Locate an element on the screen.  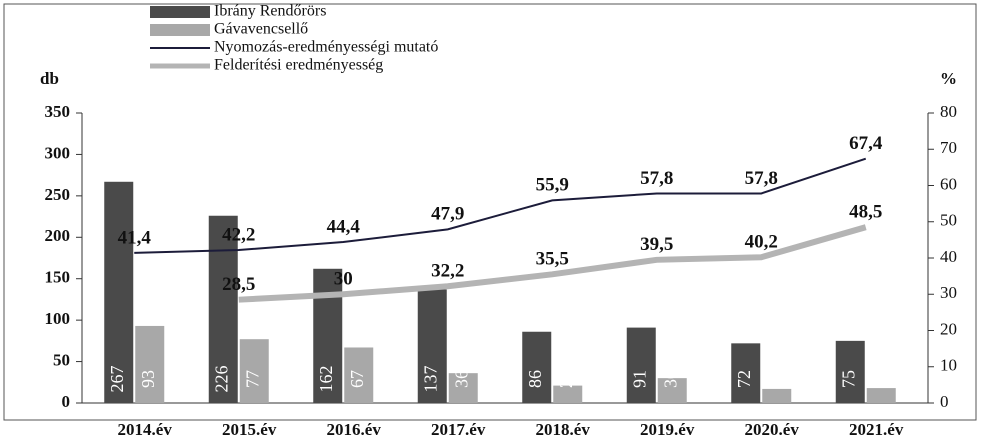
y2-tick-label: 20 is located at coordinates (948, 328).